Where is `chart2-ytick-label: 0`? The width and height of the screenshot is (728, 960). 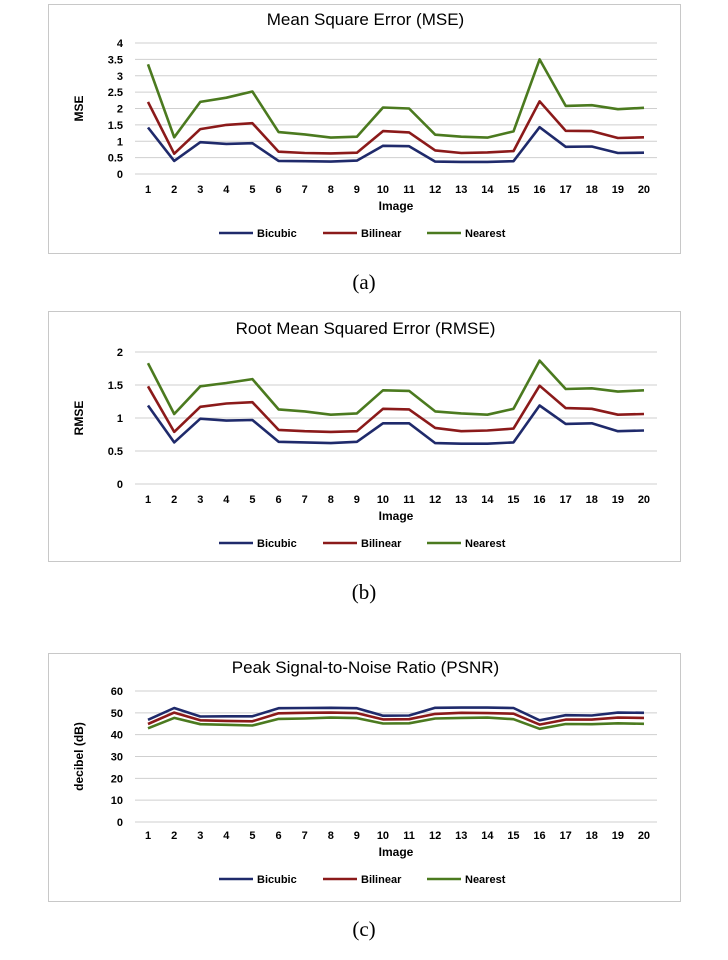 chart2-ytick-label: 0 is located at coordinates (120, 485).